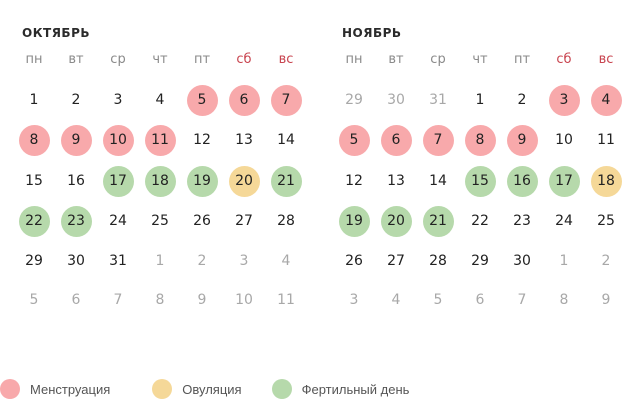 The width and height of the screenshot is (640, 412). What do you see at coordinates (34, 221) in the screenshot?
I see `day-cell-fertile: 22` at bounding box center [34, 221].